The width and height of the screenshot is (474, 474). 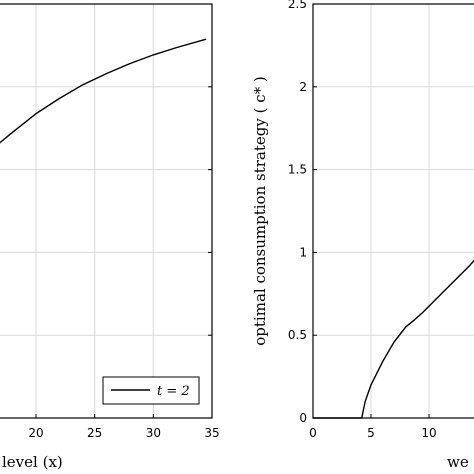 What do you see at coordinates (393, 339) in the screenshot?
I see `right-series-line` at bounding box center [393, 339].